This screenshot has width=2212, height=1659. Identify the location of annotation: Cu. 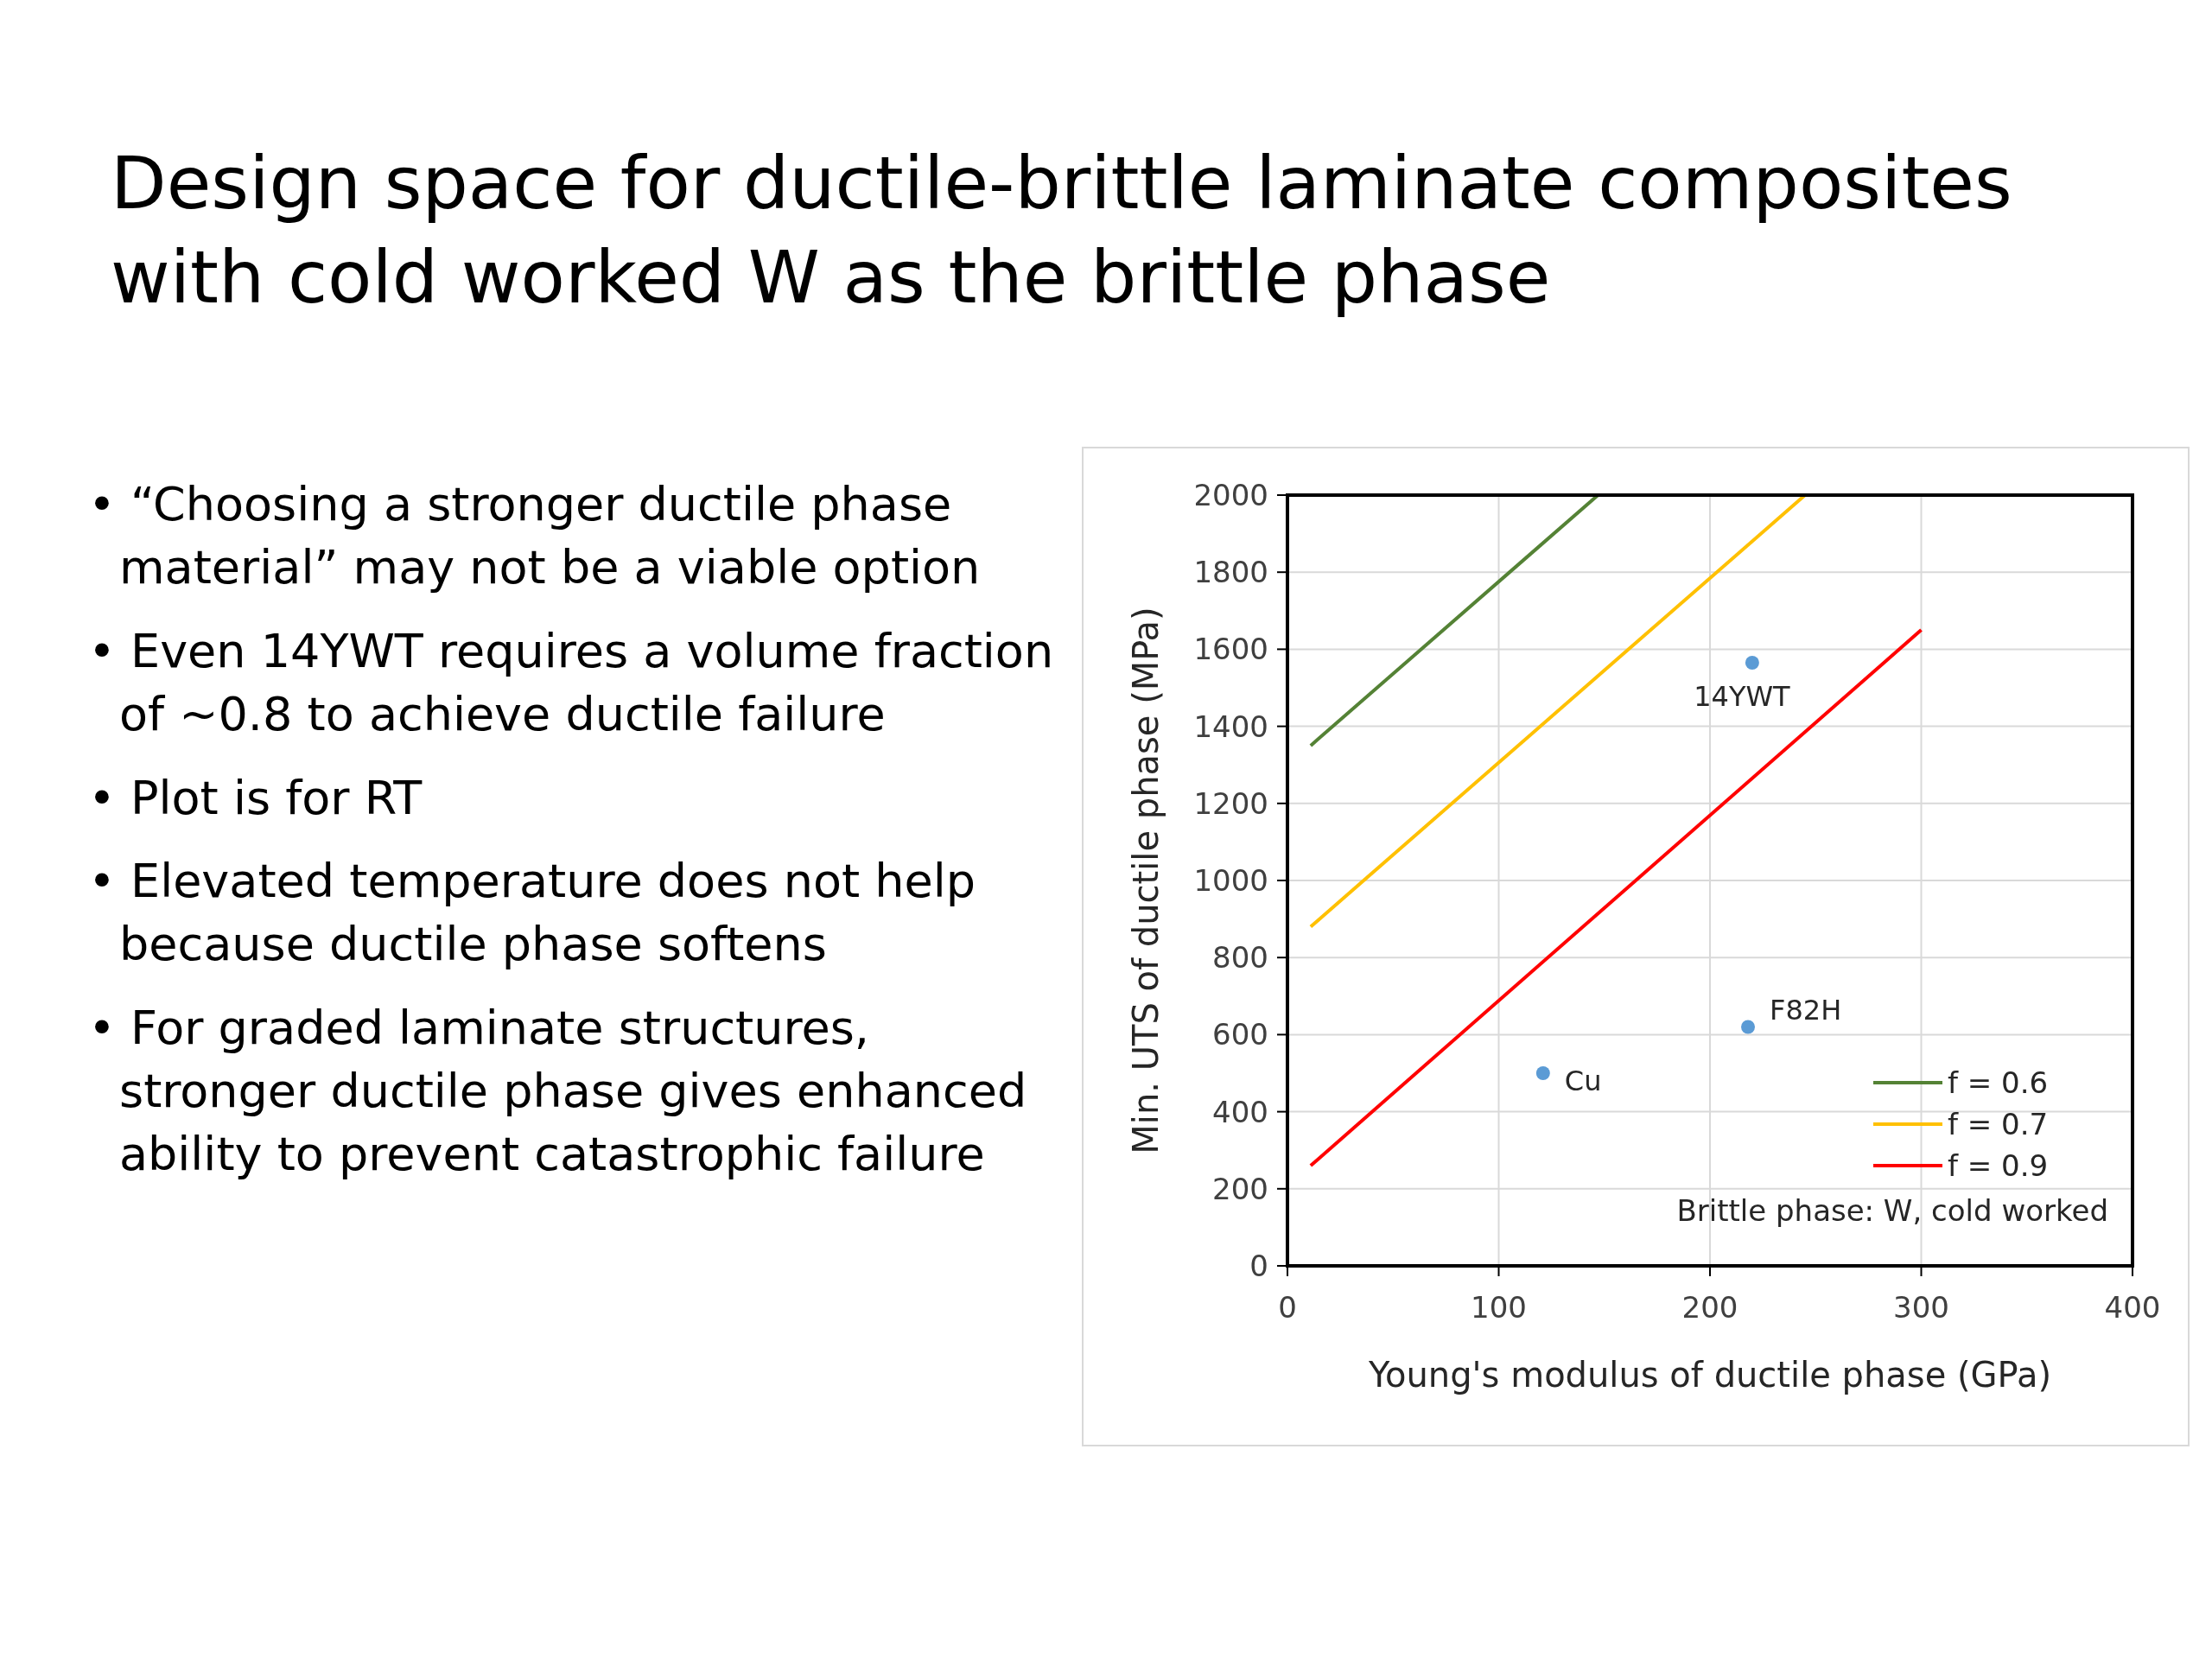
(1583, 1081).